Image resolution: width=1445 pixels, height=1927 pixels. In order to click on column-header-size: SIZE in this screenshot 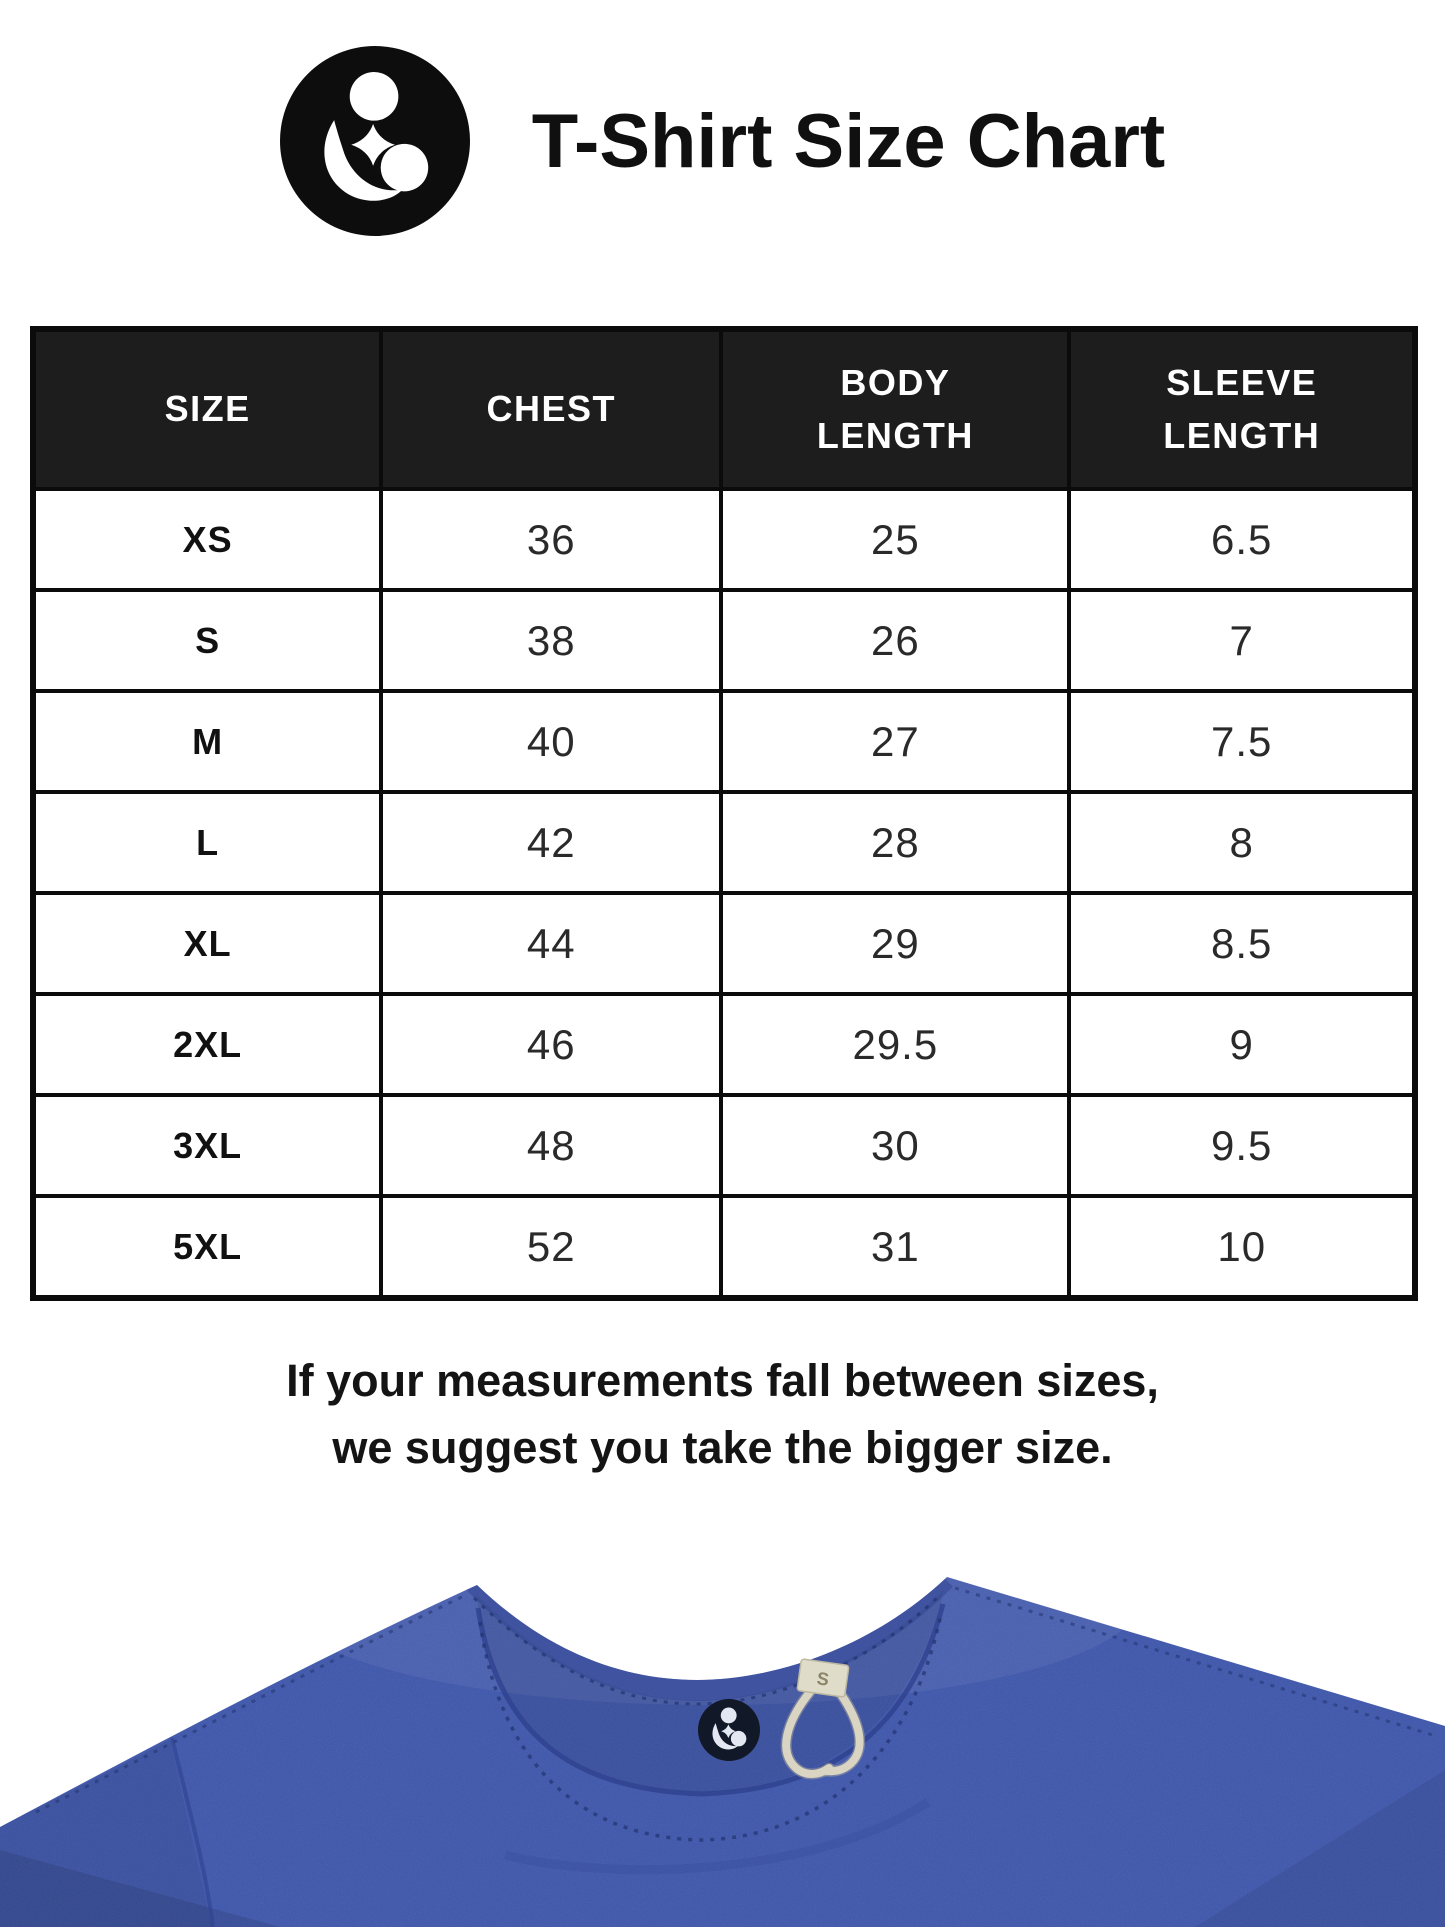, I will do `click(207, 409)`.